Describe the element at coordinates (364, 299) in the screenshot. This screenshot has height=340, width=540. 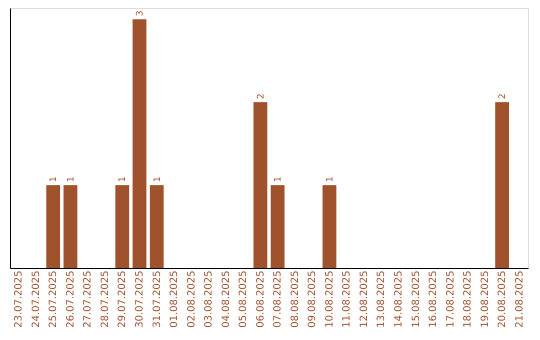
I see `x-tick-label: 12.08.2025` at that location.